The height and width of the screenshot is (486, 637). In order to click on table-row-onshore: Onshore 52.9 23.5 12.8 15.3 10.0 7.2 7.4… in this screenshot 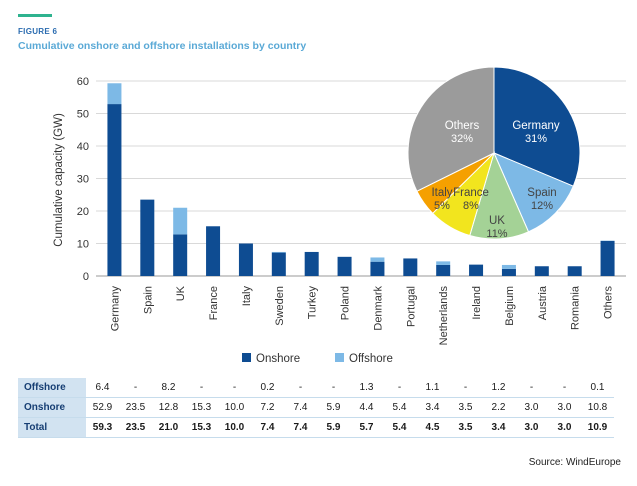, I will do `click(316, 407)`.